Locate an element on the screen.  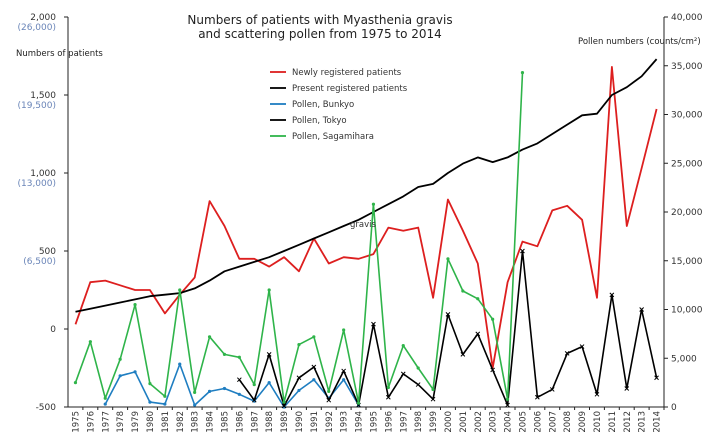
x-tick-label: 1997 is located at coordinates (404, 422).